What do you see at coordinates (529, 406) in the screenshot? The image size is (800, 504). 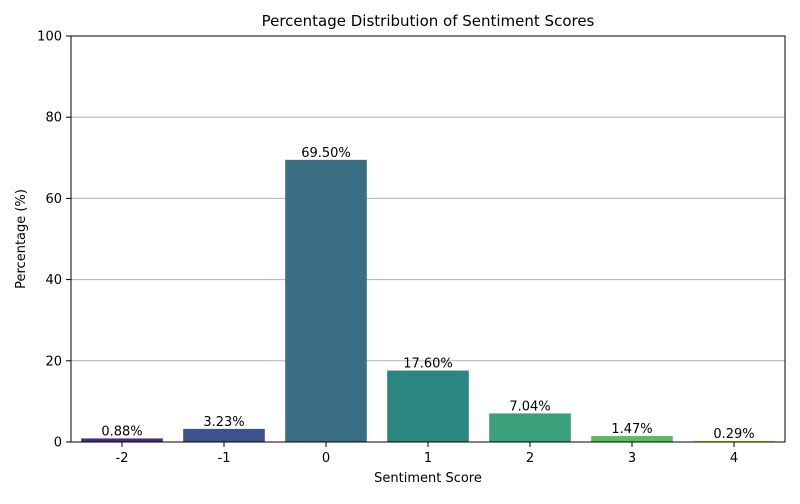 I see `bar-value-label: 7.04%` at bounding box center [529, 406].